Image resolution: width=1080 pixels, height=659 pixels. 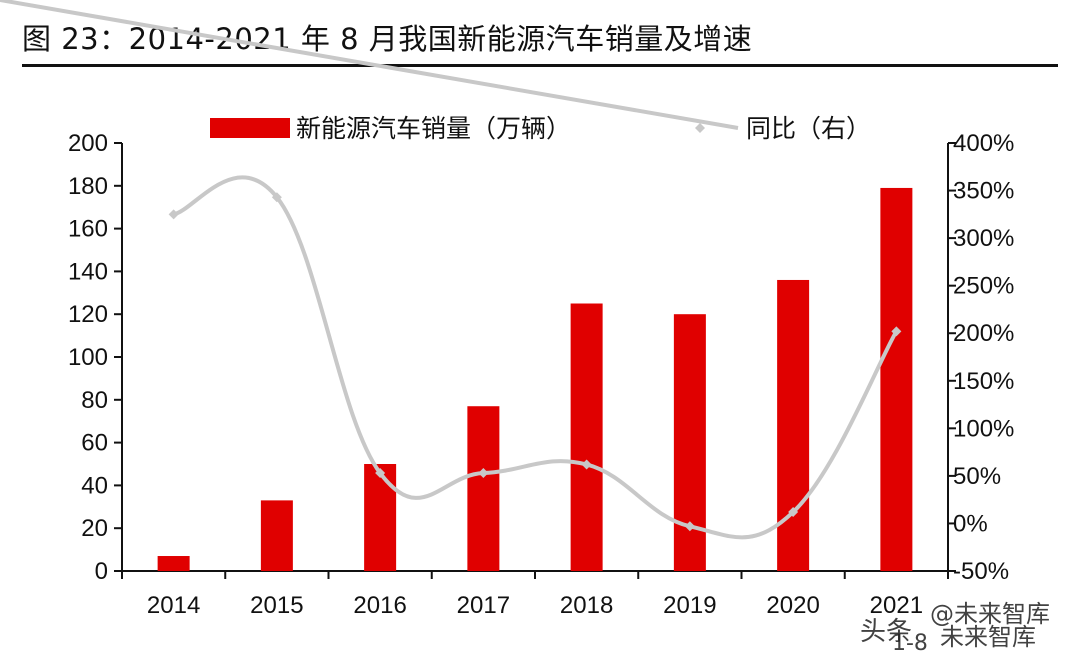 I want to click on yoy-point-2017, so click(x=483, y=473).